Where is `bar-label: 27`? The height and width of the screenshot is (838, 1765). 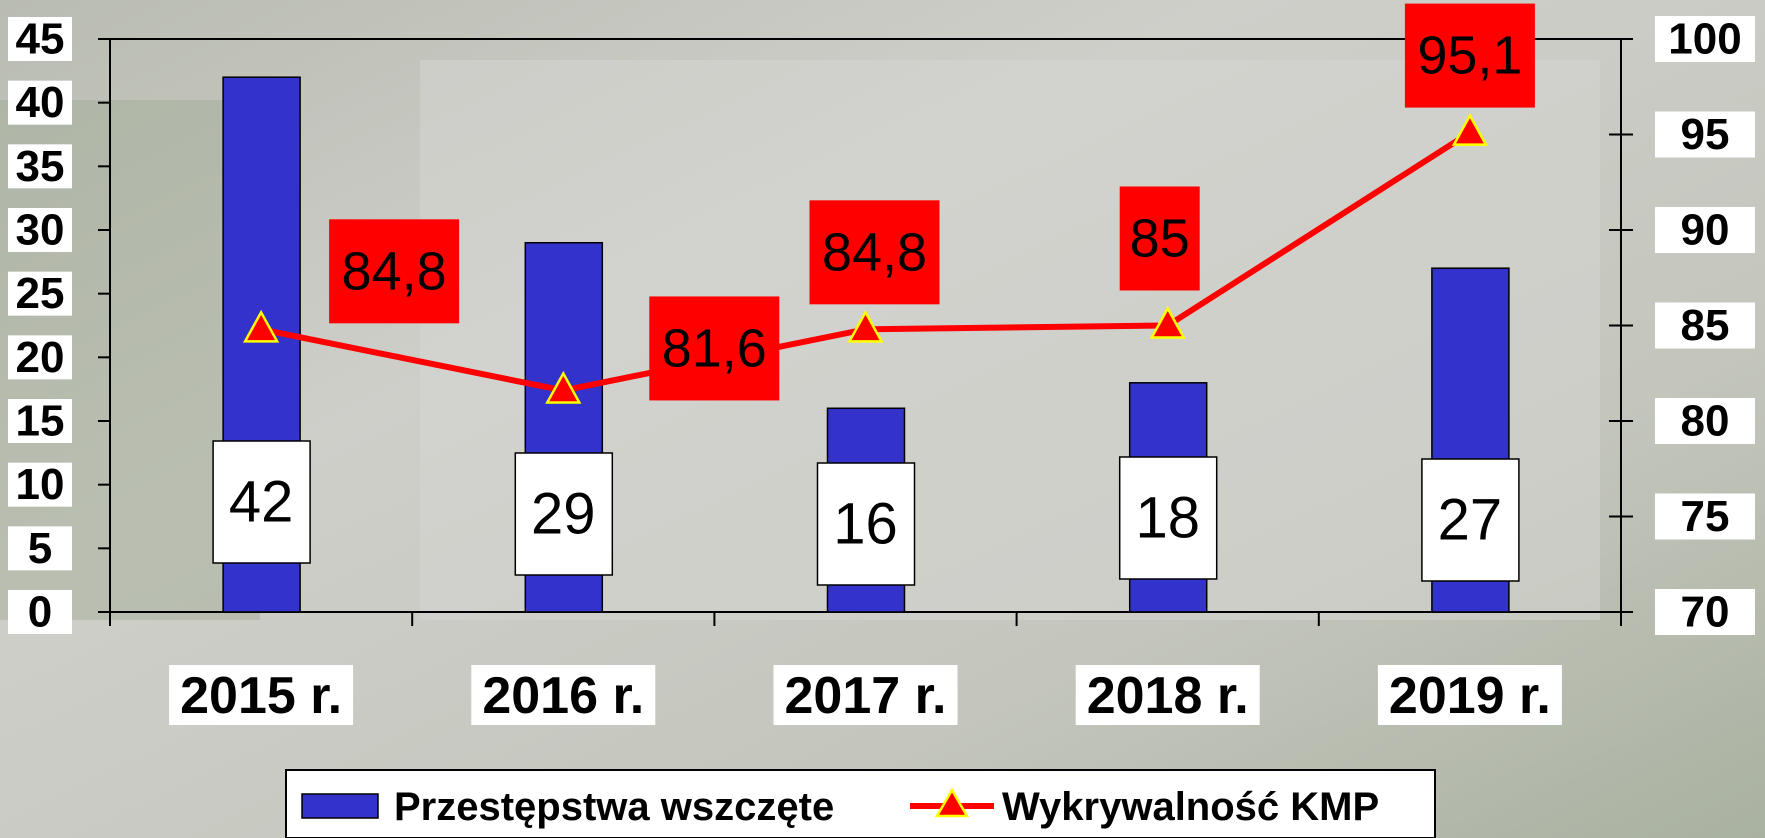
bar-label: 27 is located at coordinates (1470, 520).